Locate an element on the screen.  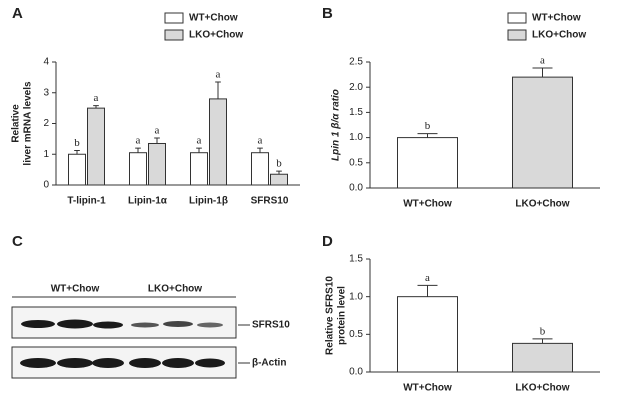
y-tick-label: 2.0 is located at coordinates (356, 87).